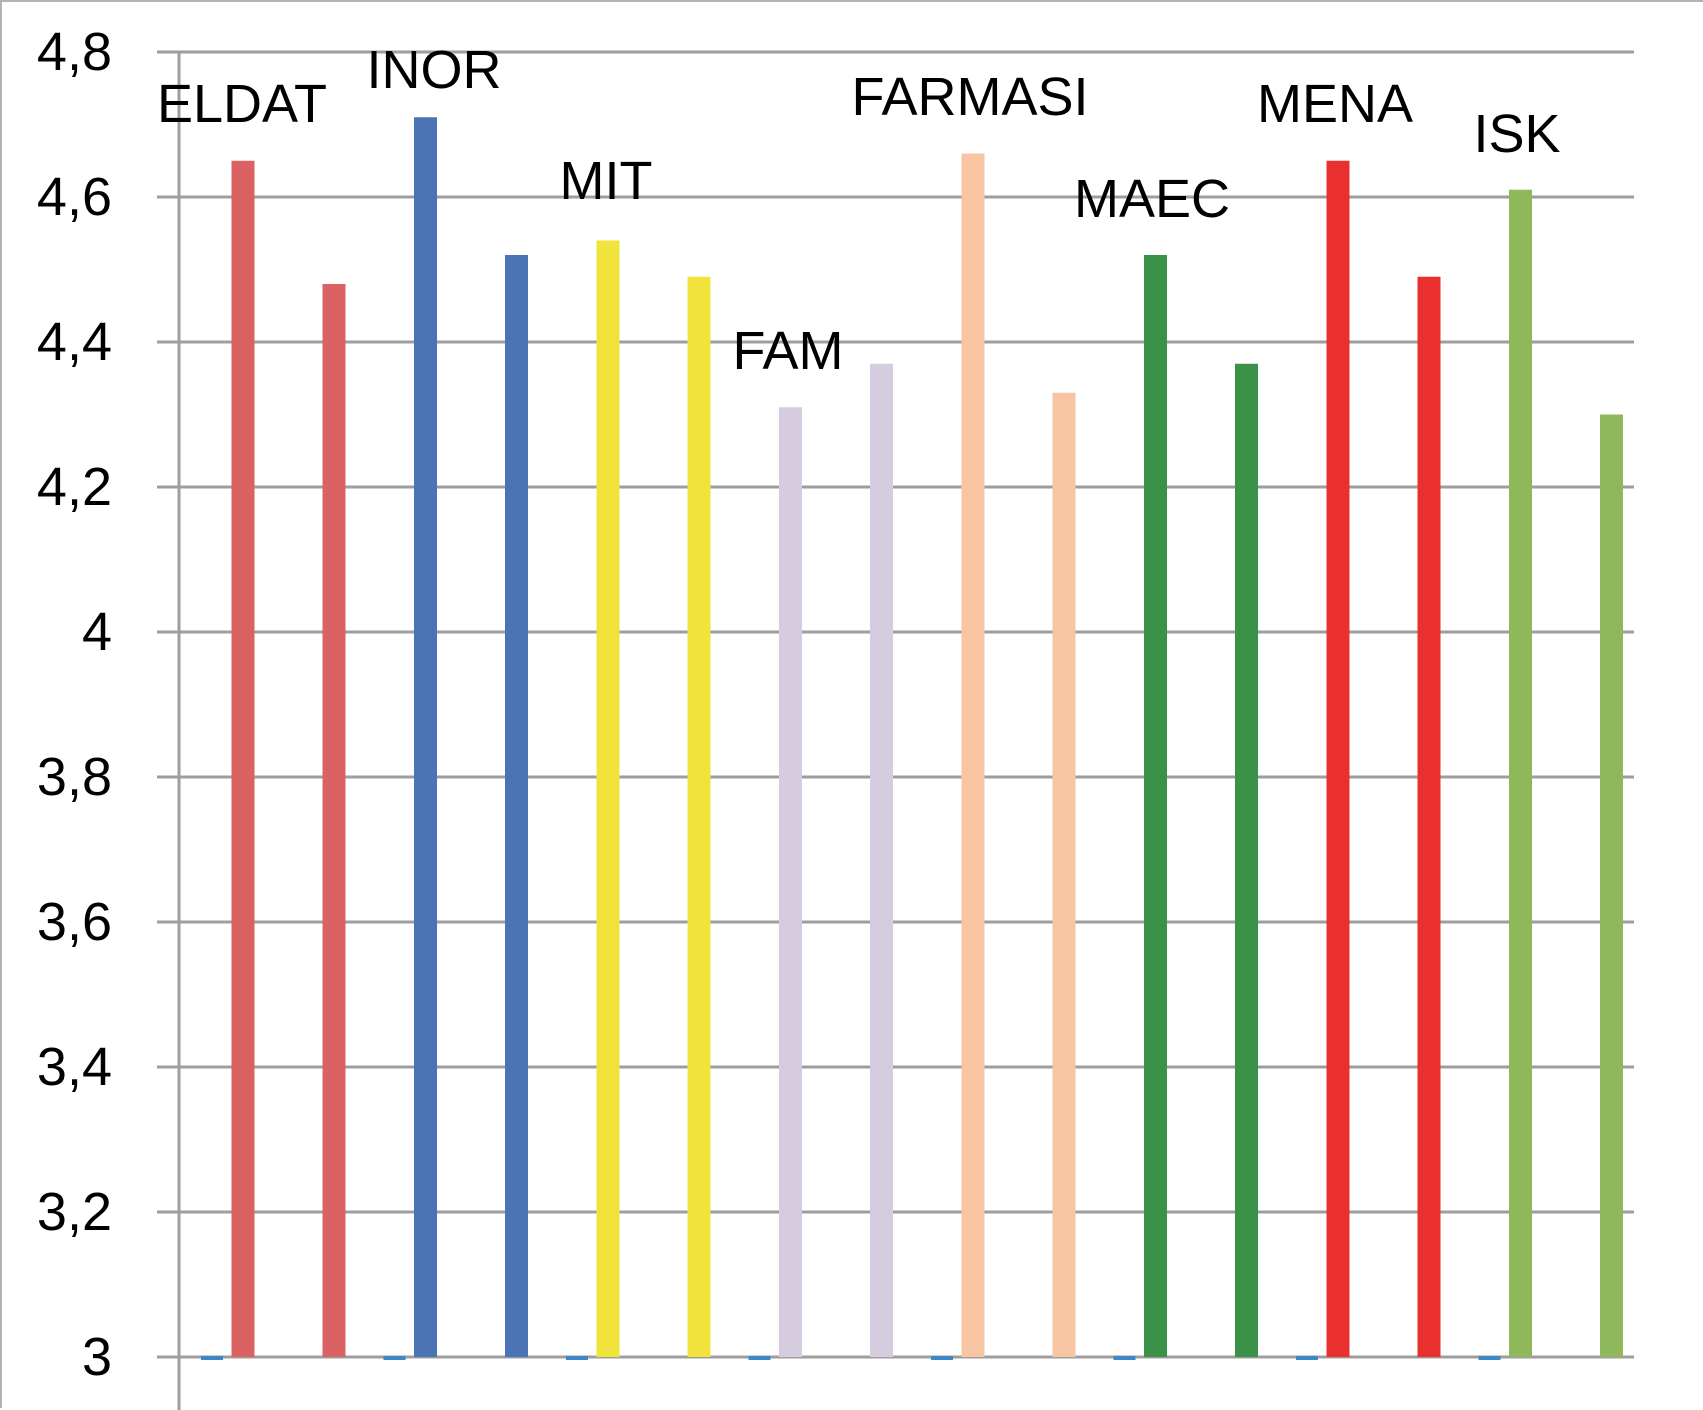  I want to click on category-label-fam: FAM, so click(787, 351).